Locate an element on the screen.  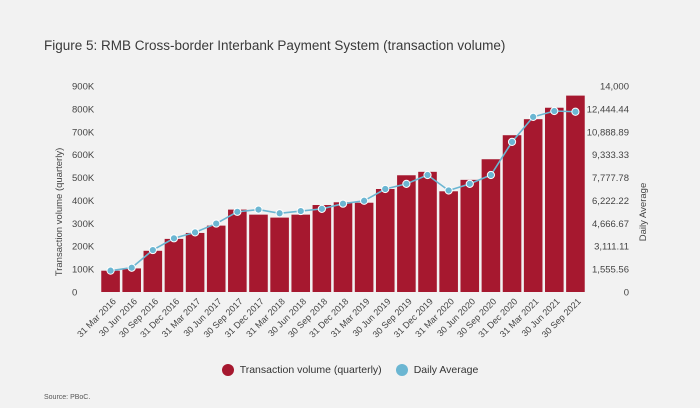
right-tick-label: 12,444.44 is located at coordinates (608, 109).